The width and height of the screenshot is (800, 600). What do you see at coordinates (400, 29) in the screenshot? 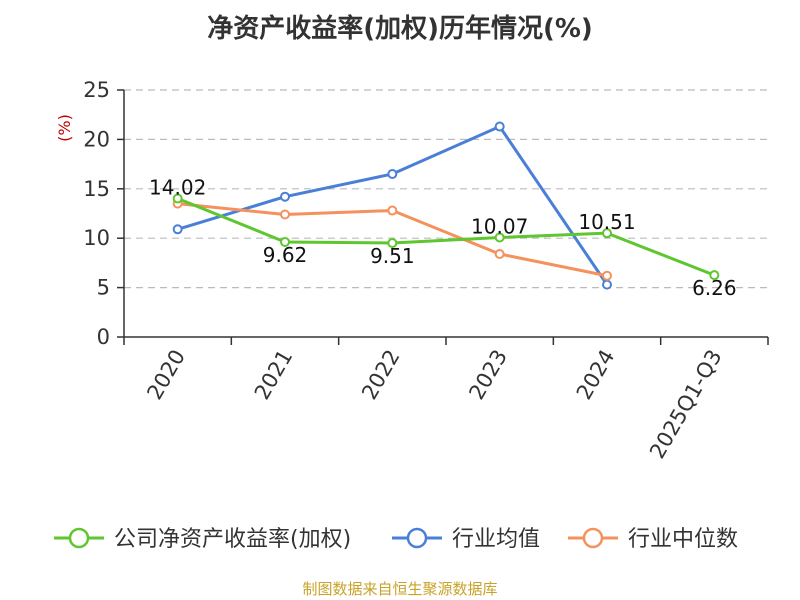
I see `chart-title: 净资产收益率(加权)历年情况(%)` at bounding box center [400, 29].